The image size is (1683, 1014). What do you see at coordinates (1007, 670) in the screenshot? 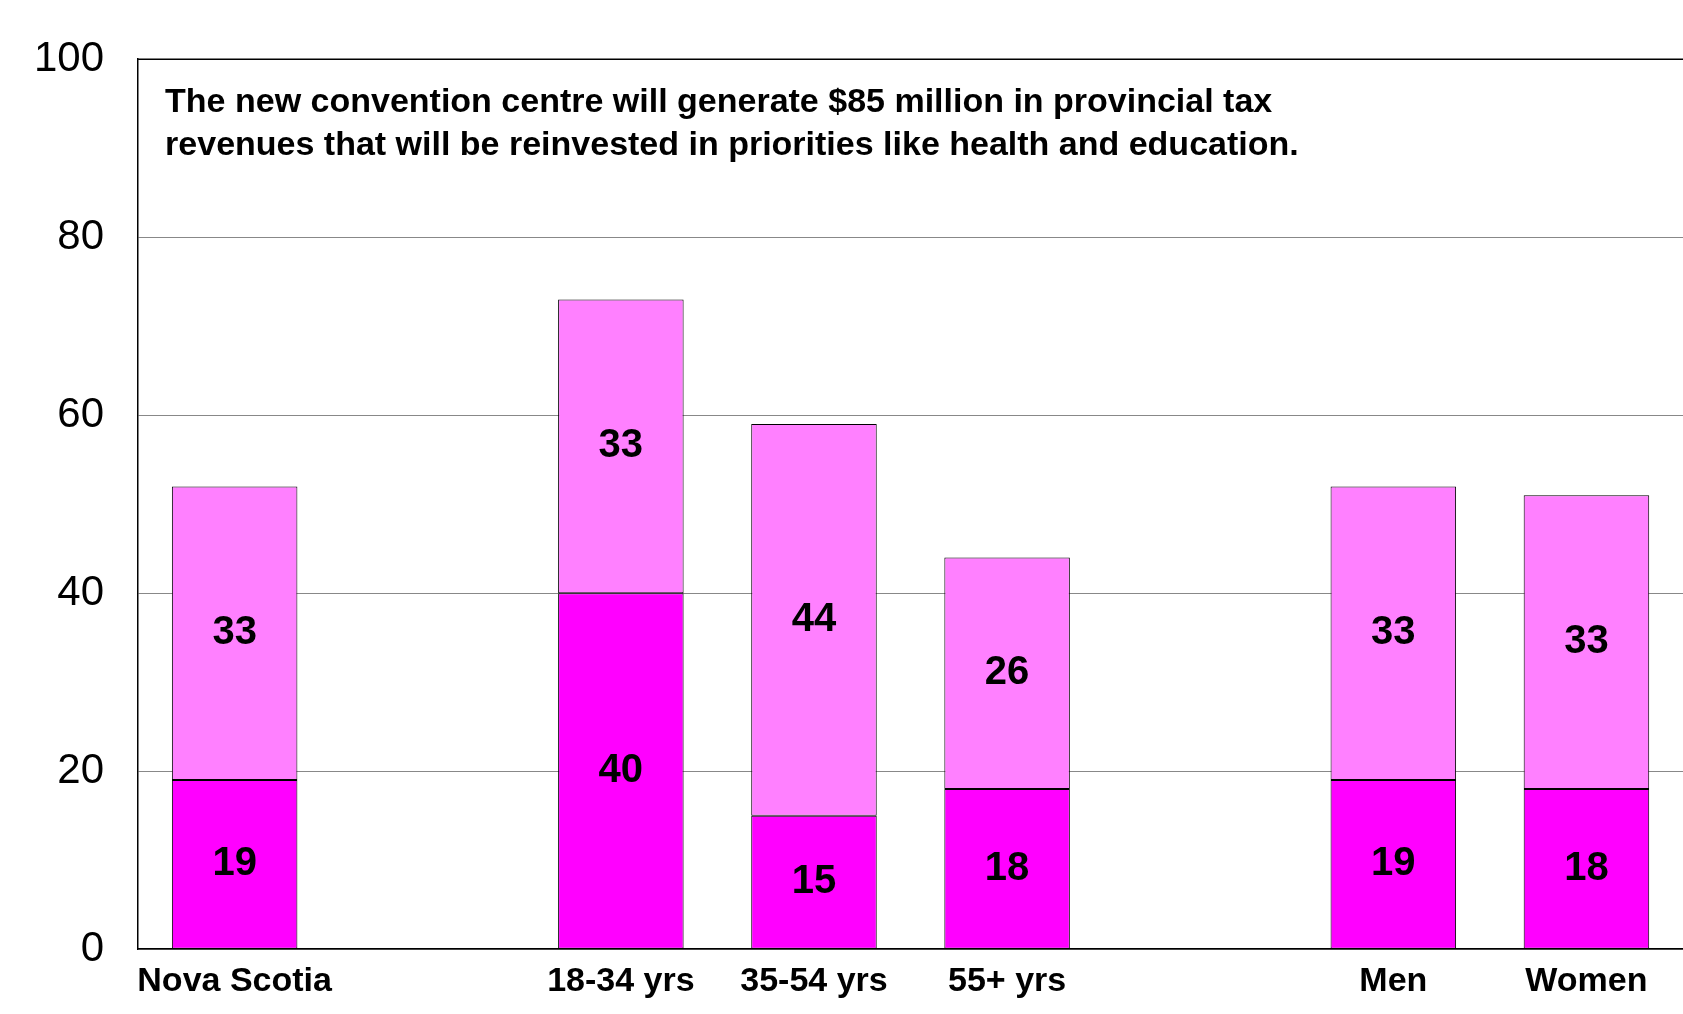
I see `data-label: 26` at bounding box center [1007, 670].